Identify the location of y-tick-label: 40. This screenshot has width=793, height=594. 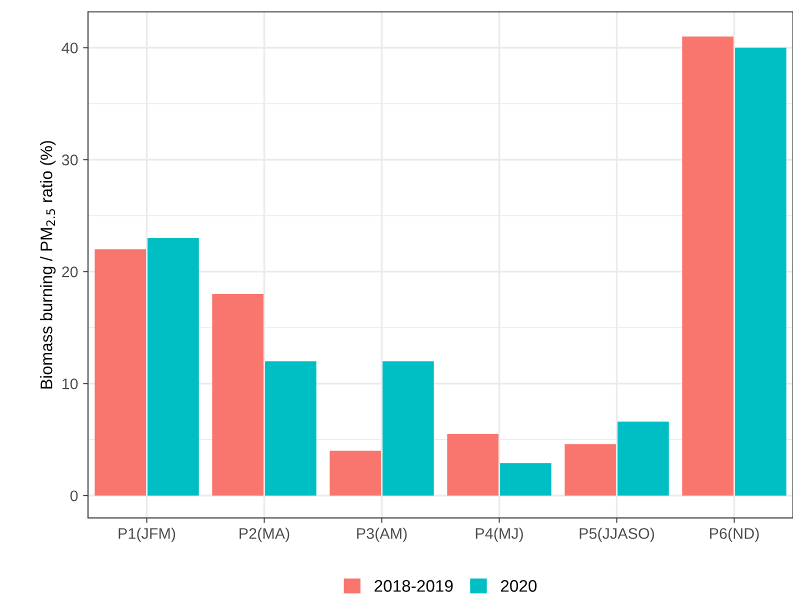
(70, 48).